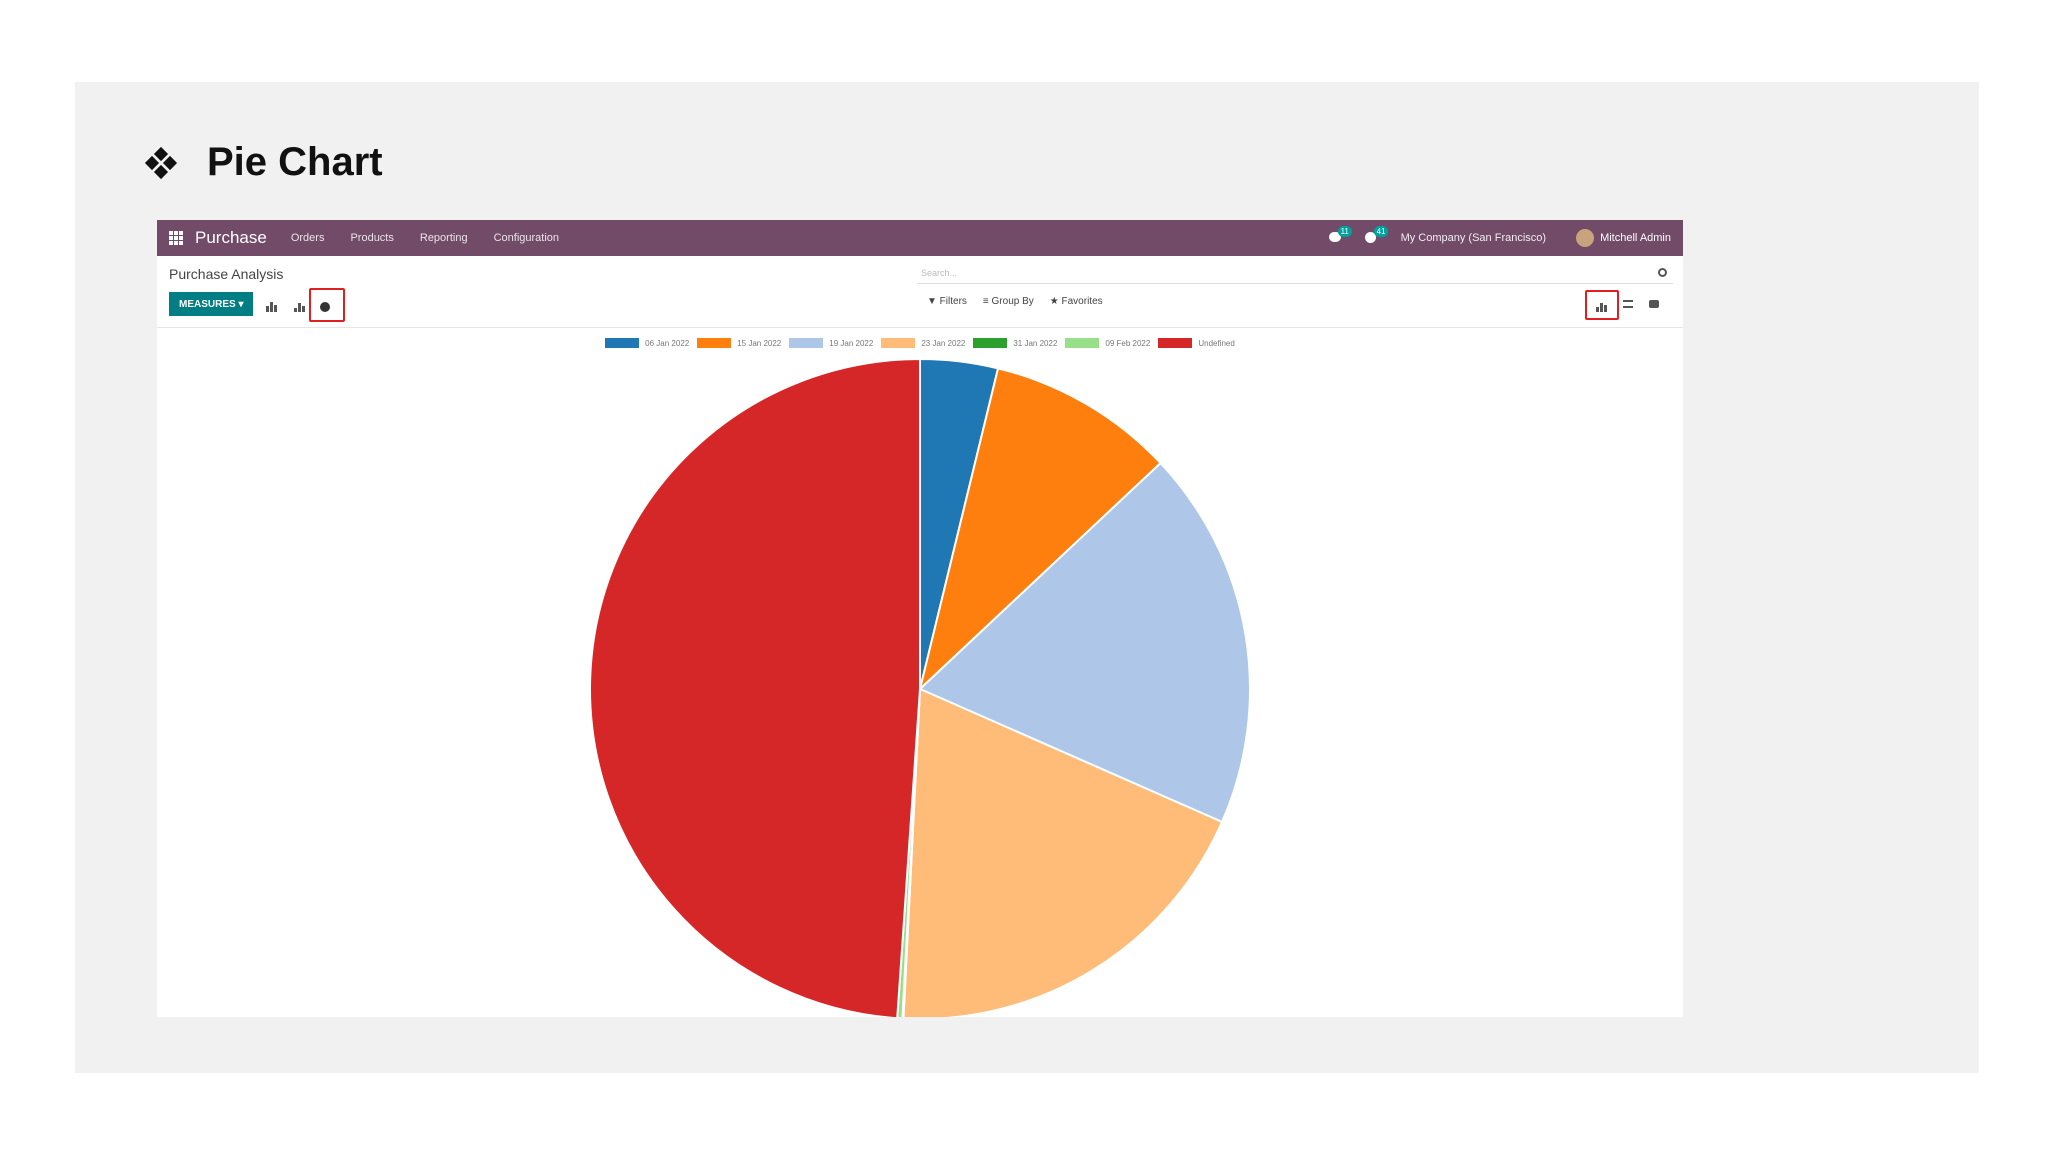 The image size is (2048, 1152). I want to click on activities-badge: 41, so click(1381, 231).